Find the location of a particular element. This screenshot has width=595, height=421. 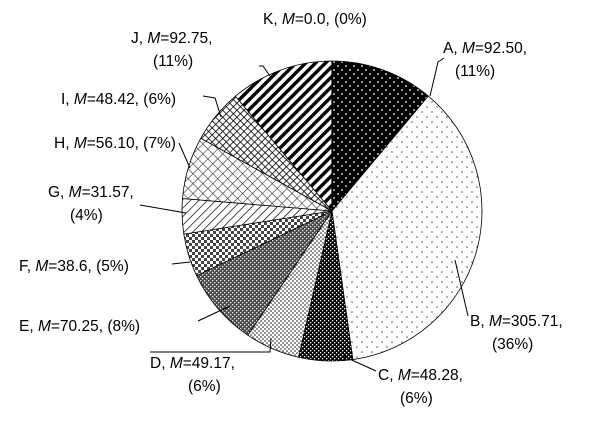

slice-label-h: H, M=56.10, (7%) is located at coordinates (115, 143).